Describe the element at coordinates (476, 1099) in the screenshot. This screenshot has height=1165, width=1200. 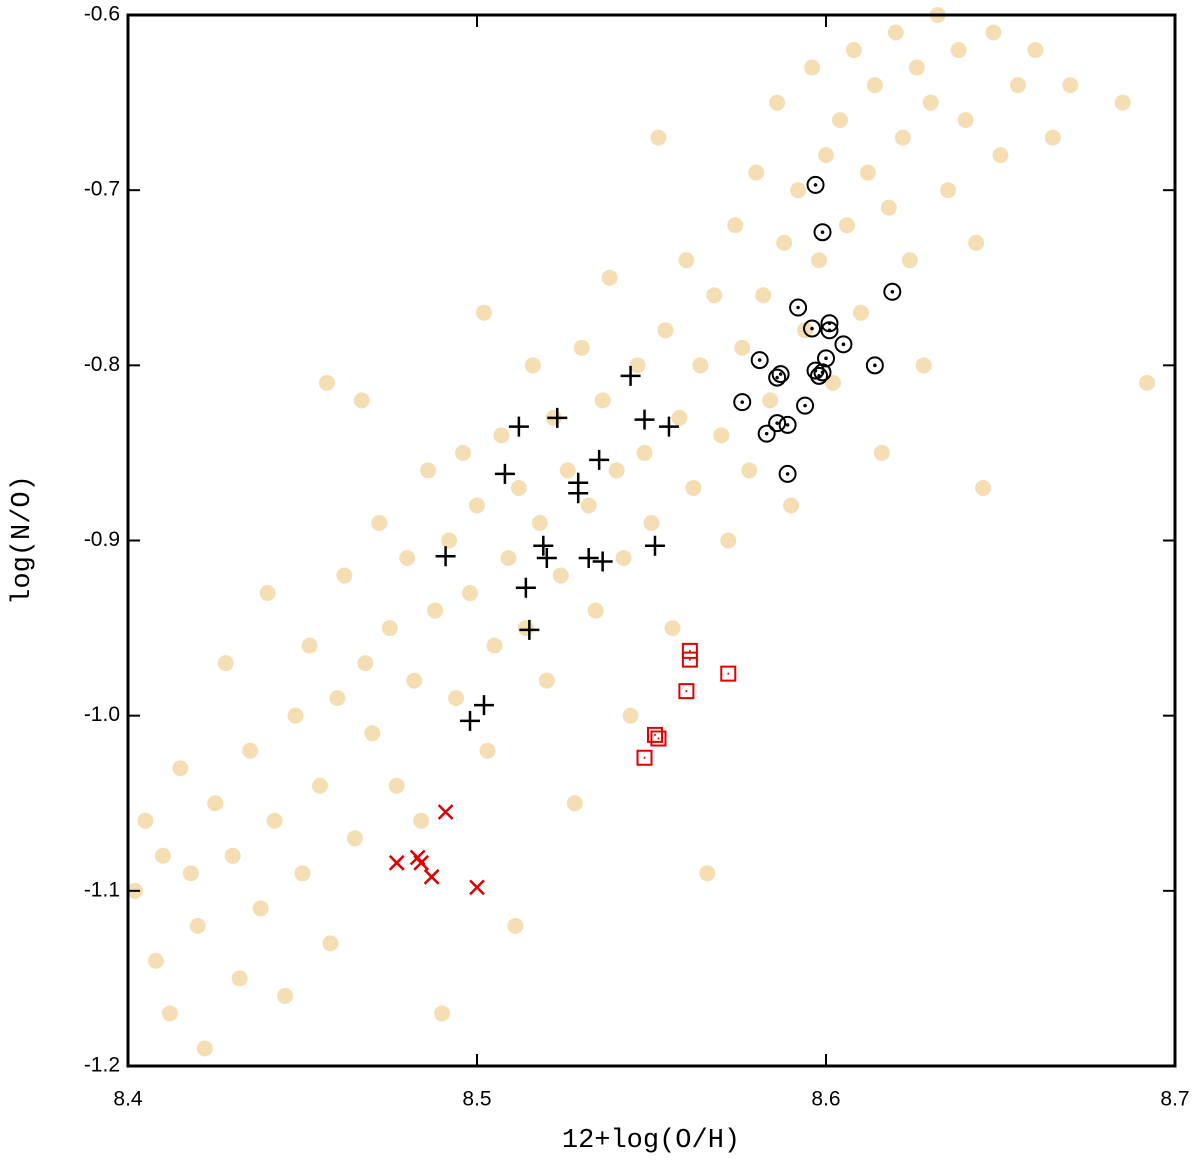
I see `x-tick-label: 8.5` at that location.